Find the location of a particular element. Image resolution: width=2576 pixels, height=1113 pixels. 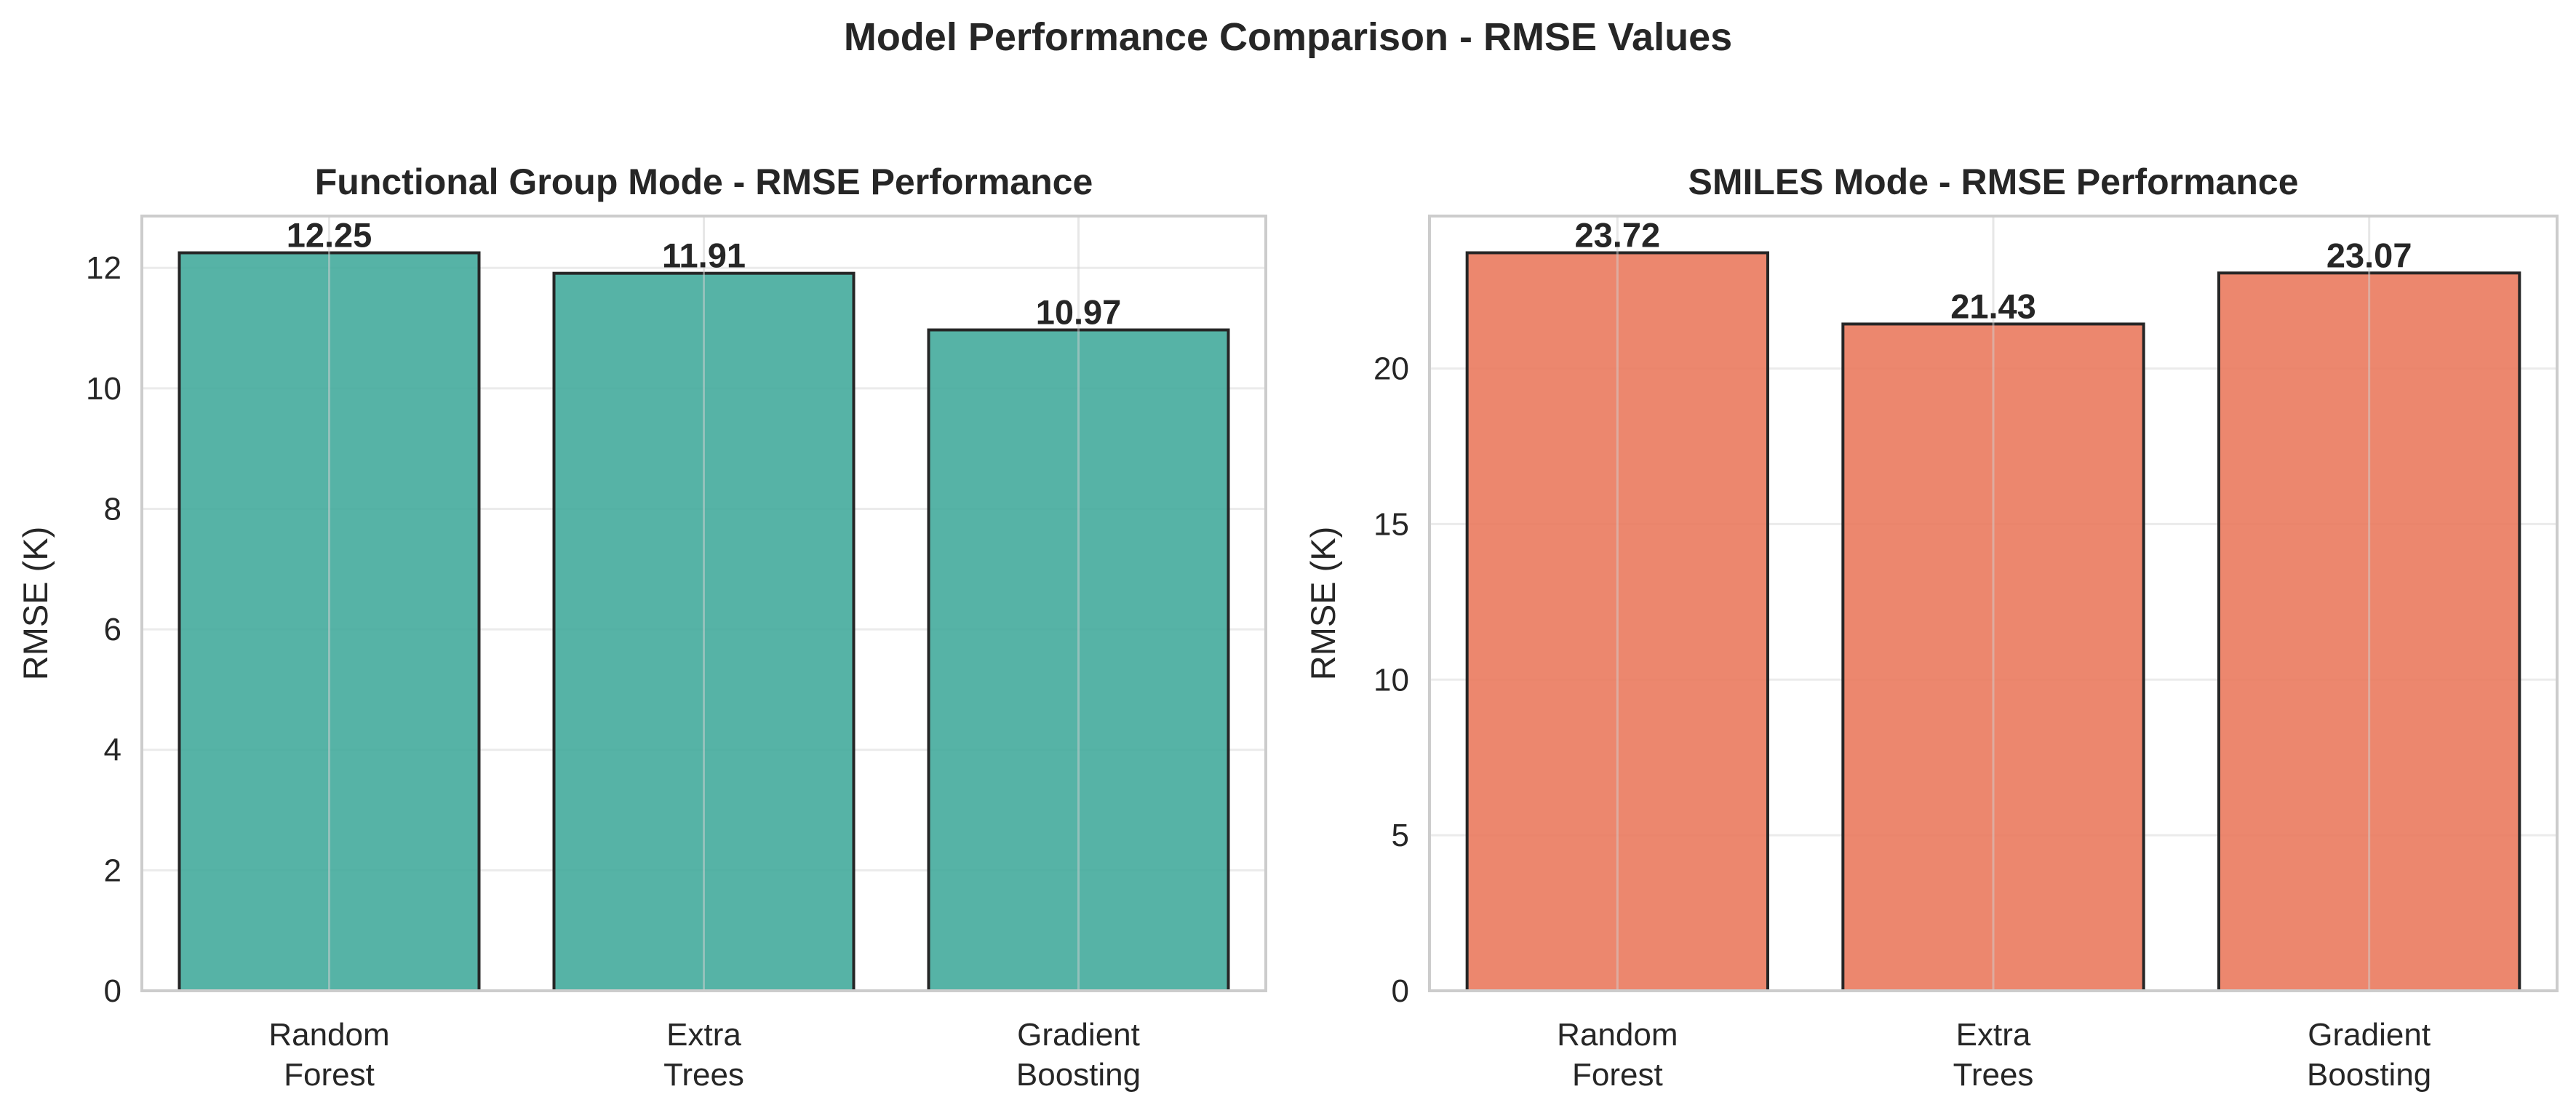

y-tick-label: 6 is located at coordinates (112, 629).